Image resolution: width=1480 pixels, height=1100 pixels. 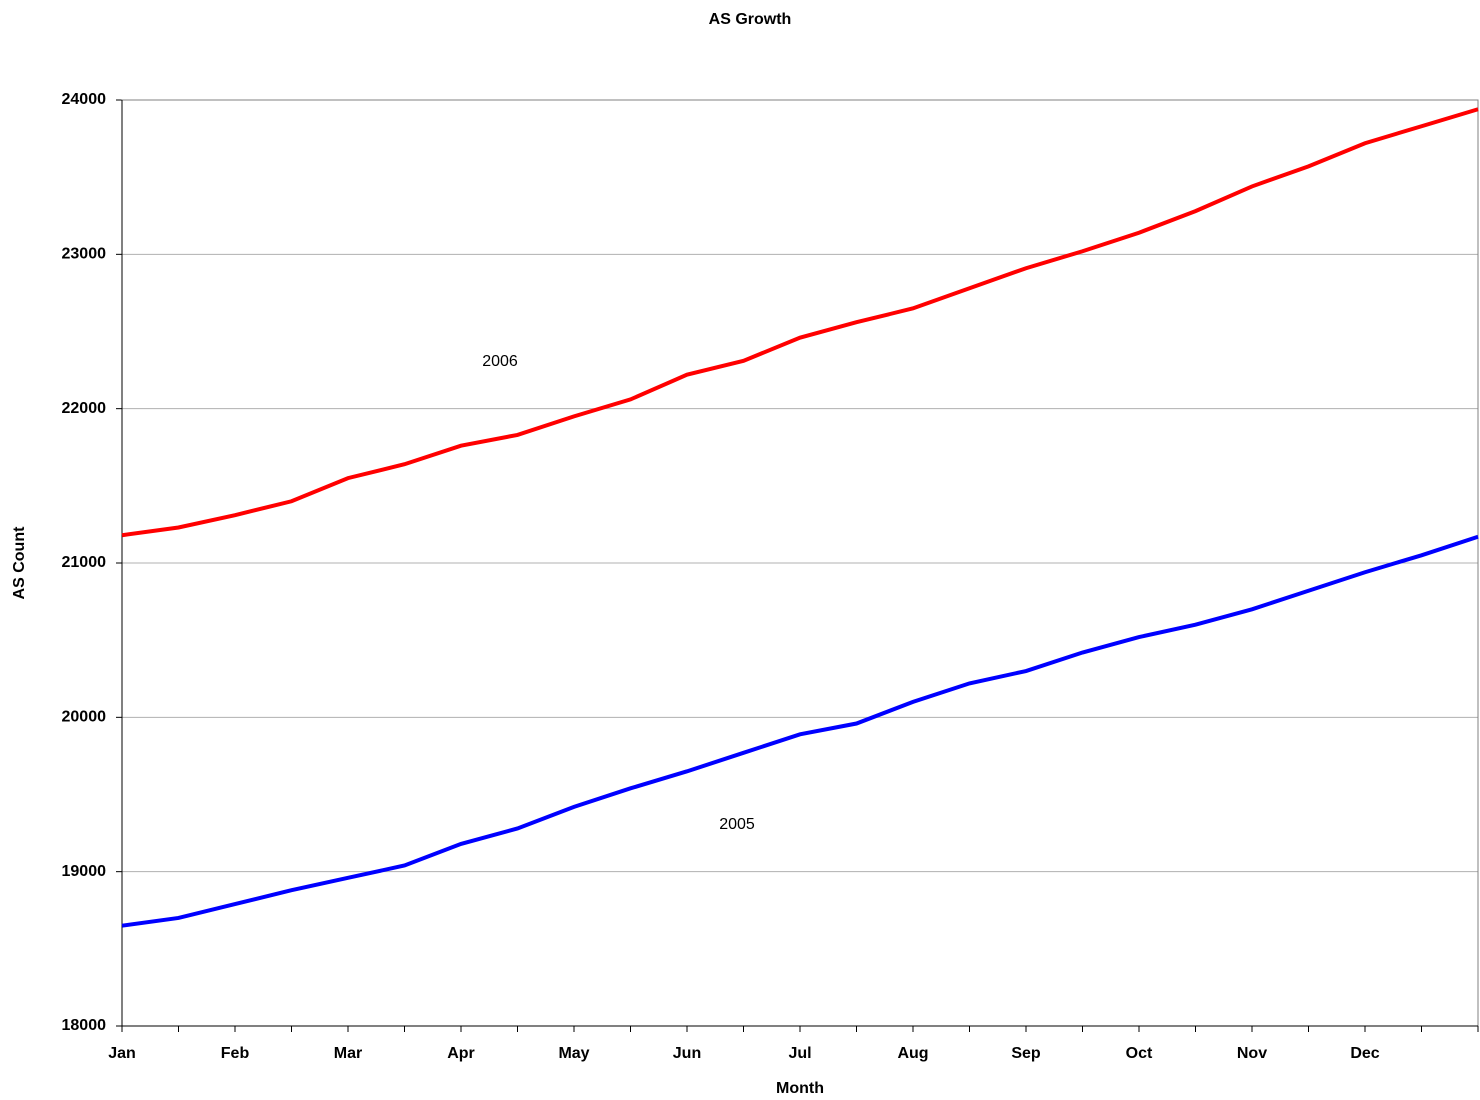 I want to click on y-tick-label: 24000, so click(x=84, y=99).